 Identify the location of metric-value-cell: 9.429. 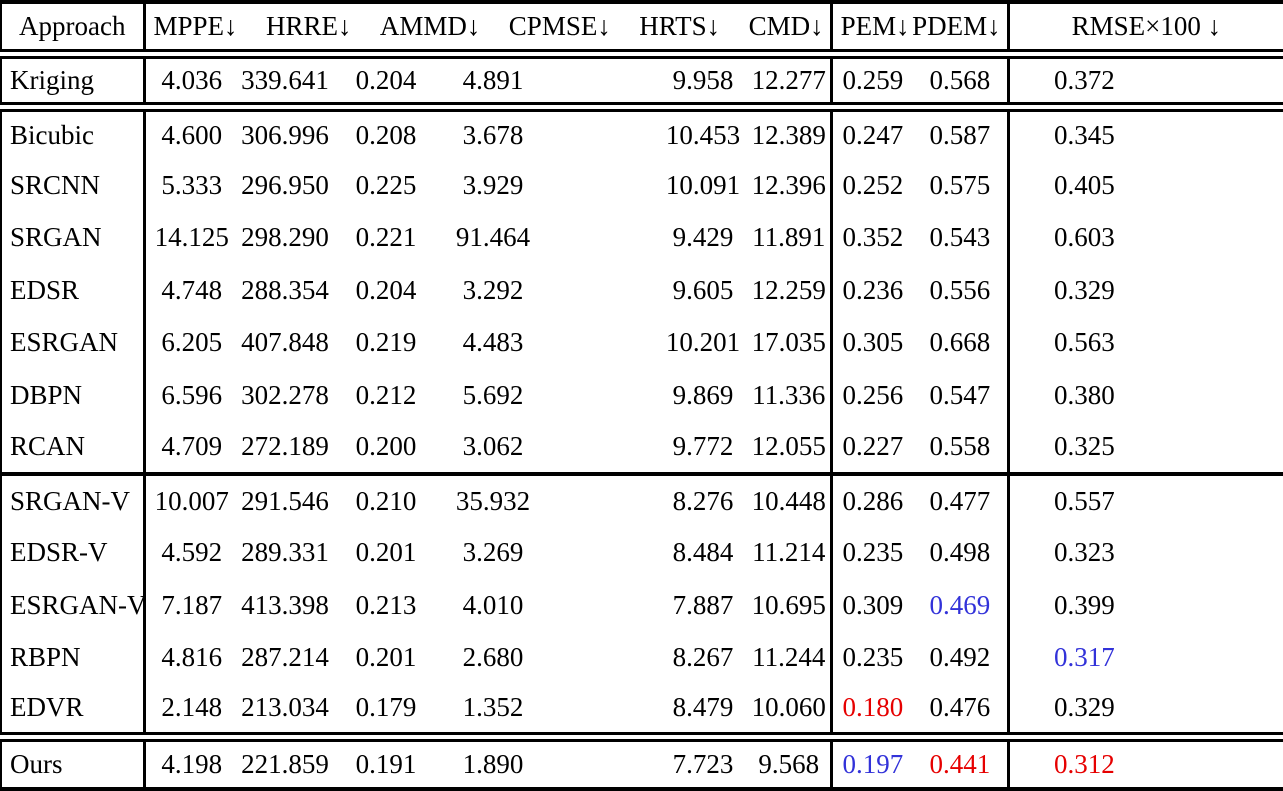
(703, 237).